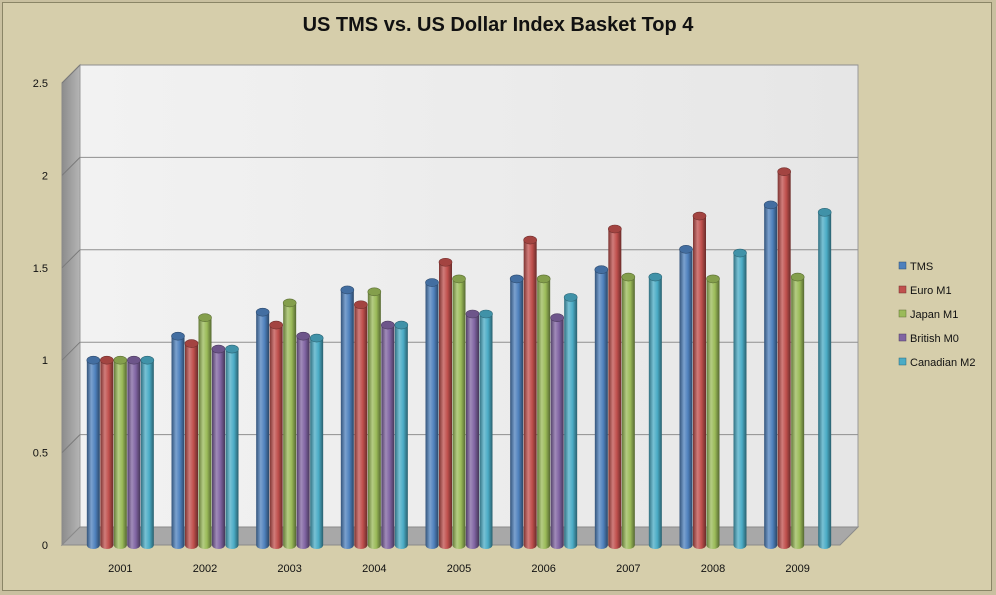  I want to click on y-tick-label: 1, so click(45, 361).